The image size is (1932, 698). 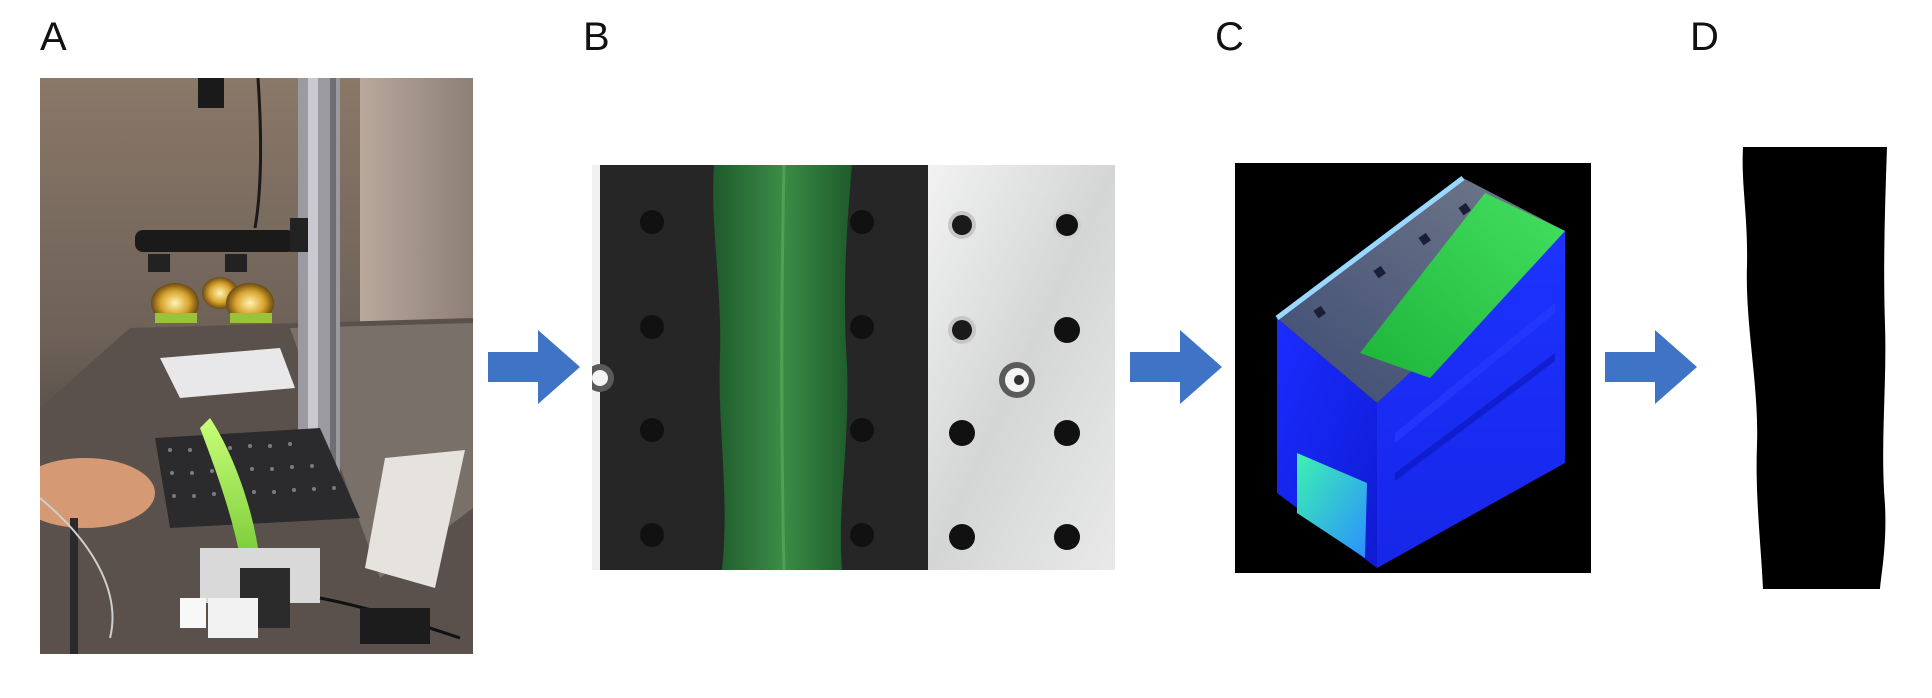 What do you see at coordinates (1815, 369) in the screenshot?
I see `leaf-mask` at bounding box center [1815, 369].